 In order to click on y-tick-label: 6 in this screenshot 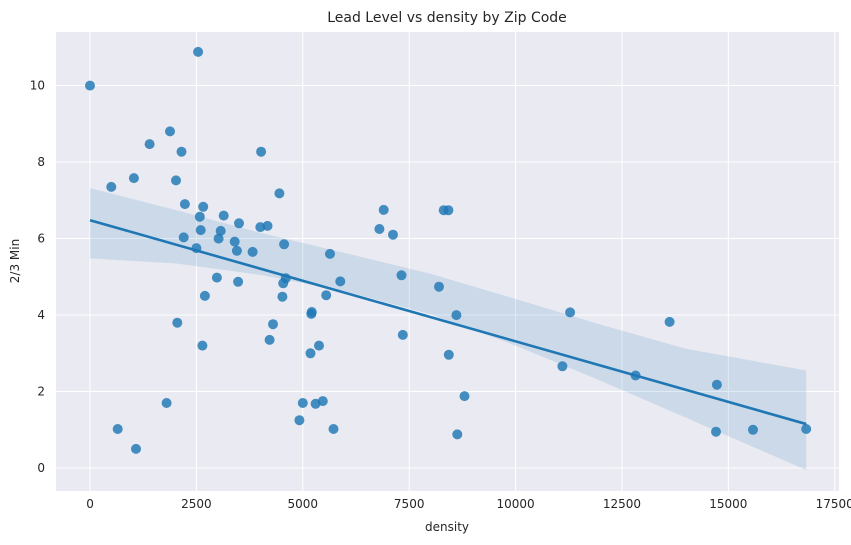, I will do `click(41, 239)`.